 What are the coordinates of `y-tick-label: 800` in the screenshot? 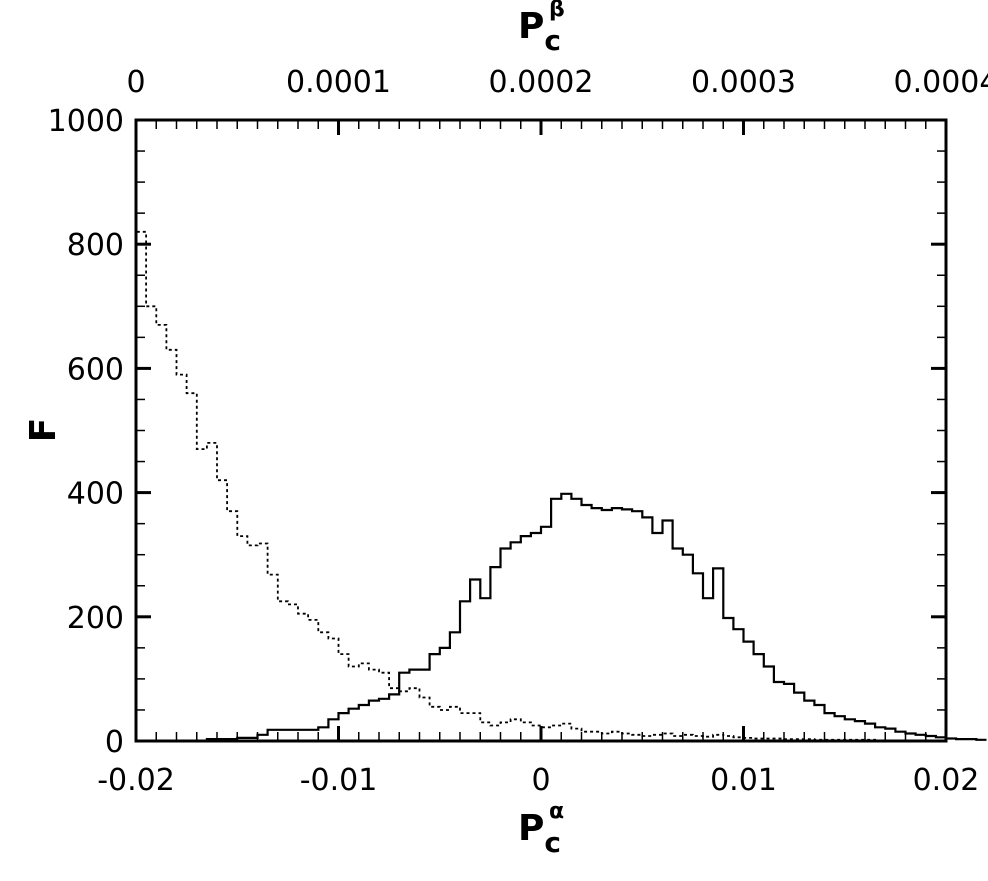 It's located at (95, 245).